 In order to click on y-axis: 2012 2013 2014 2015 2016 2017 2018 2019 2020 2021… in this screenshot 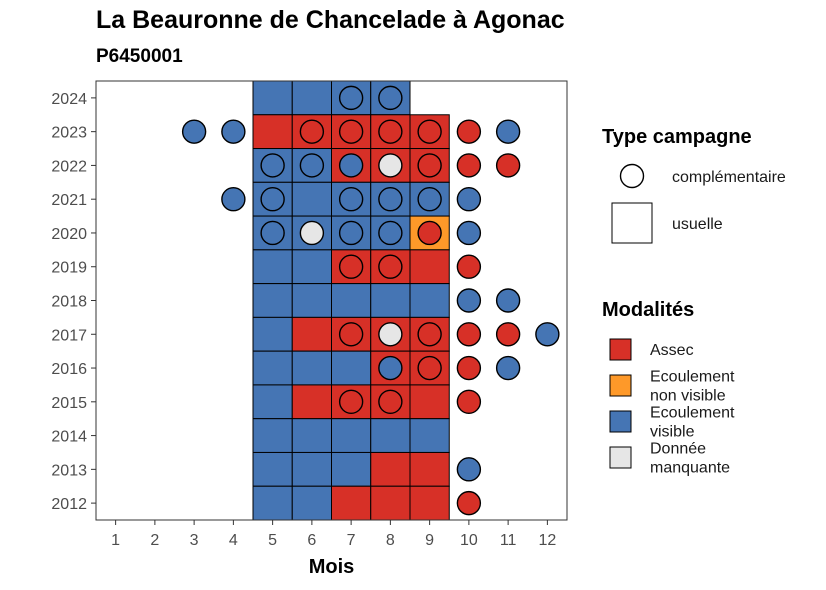, I will do `click(73, 302)`.